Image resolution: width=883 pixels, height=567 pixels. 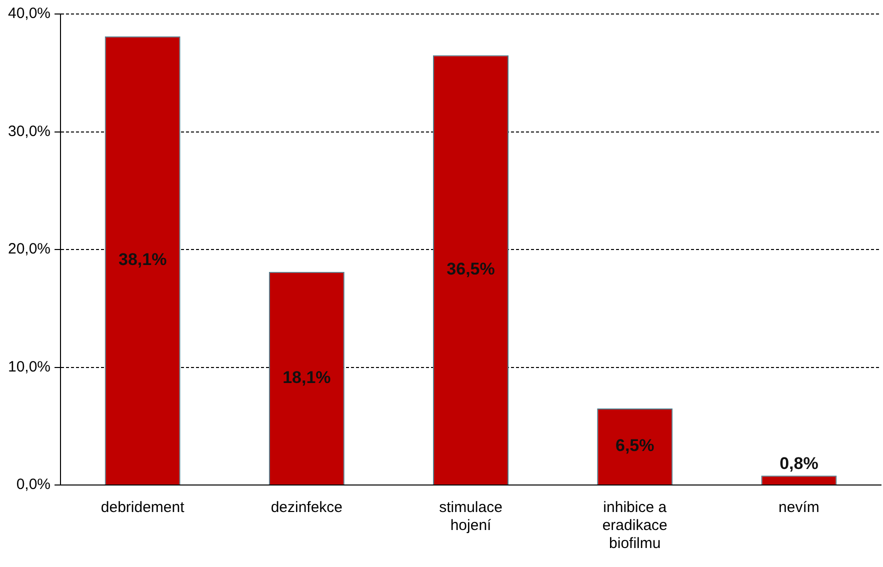 What do you see at coordinates (470, 516) in the screenshot?
I see `x-tick-label: stimulace hojení` at bounding box center [470, 516].